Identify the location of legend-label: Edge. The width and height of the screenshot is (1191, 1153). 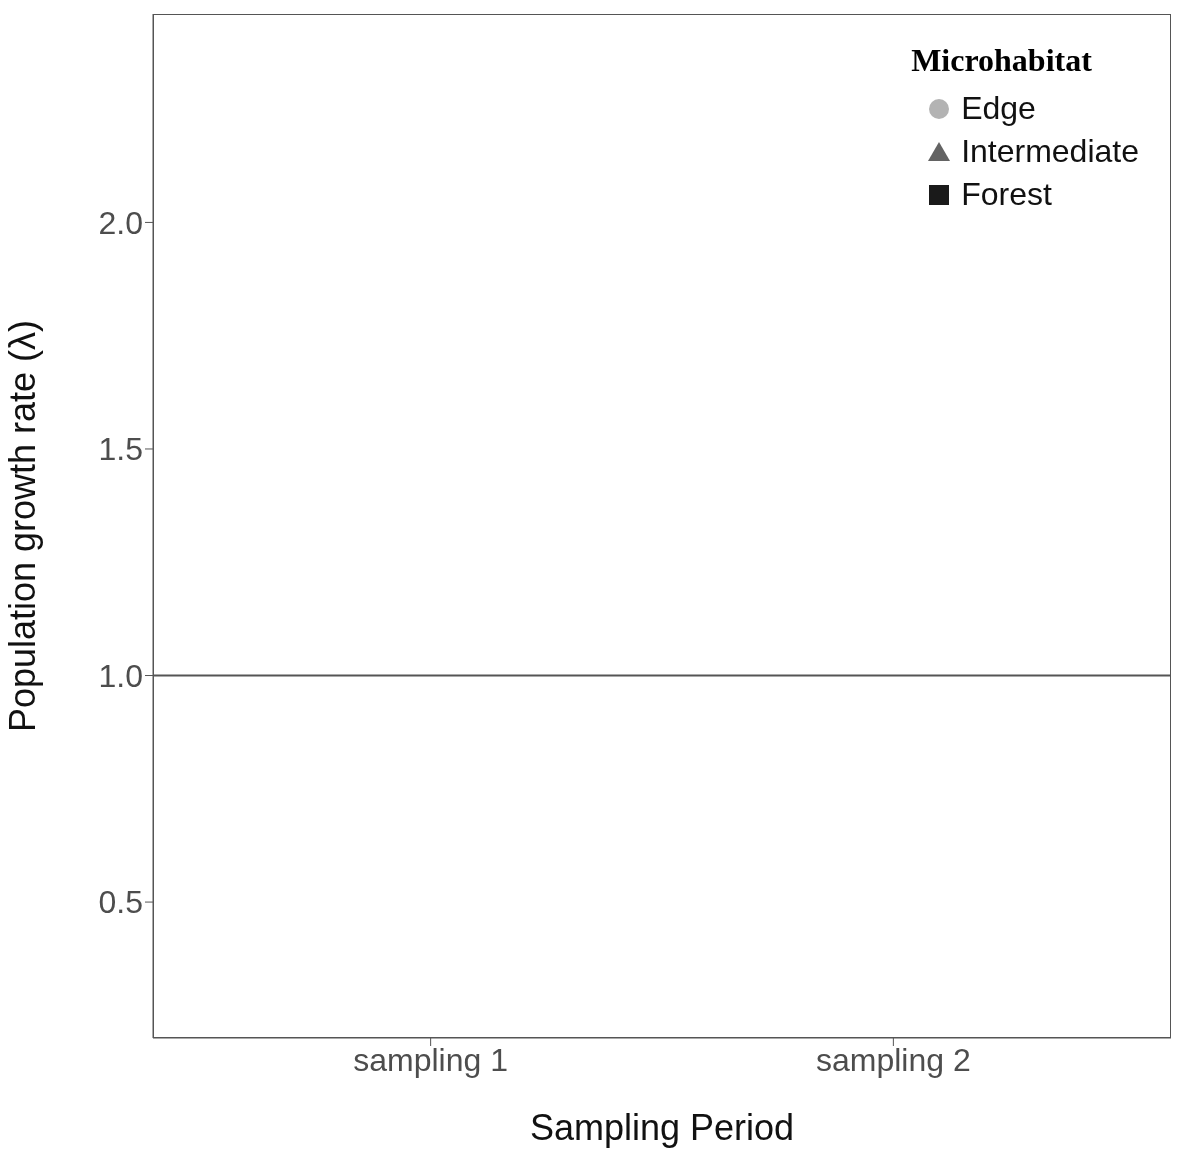
(998, 108).